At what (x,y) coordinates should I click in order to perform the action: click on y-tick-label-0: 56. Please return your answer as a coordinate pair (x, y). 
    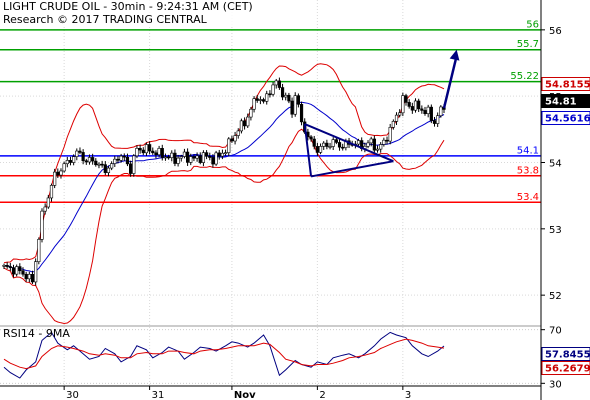
    Looking at the image, I should click on (555, 31).